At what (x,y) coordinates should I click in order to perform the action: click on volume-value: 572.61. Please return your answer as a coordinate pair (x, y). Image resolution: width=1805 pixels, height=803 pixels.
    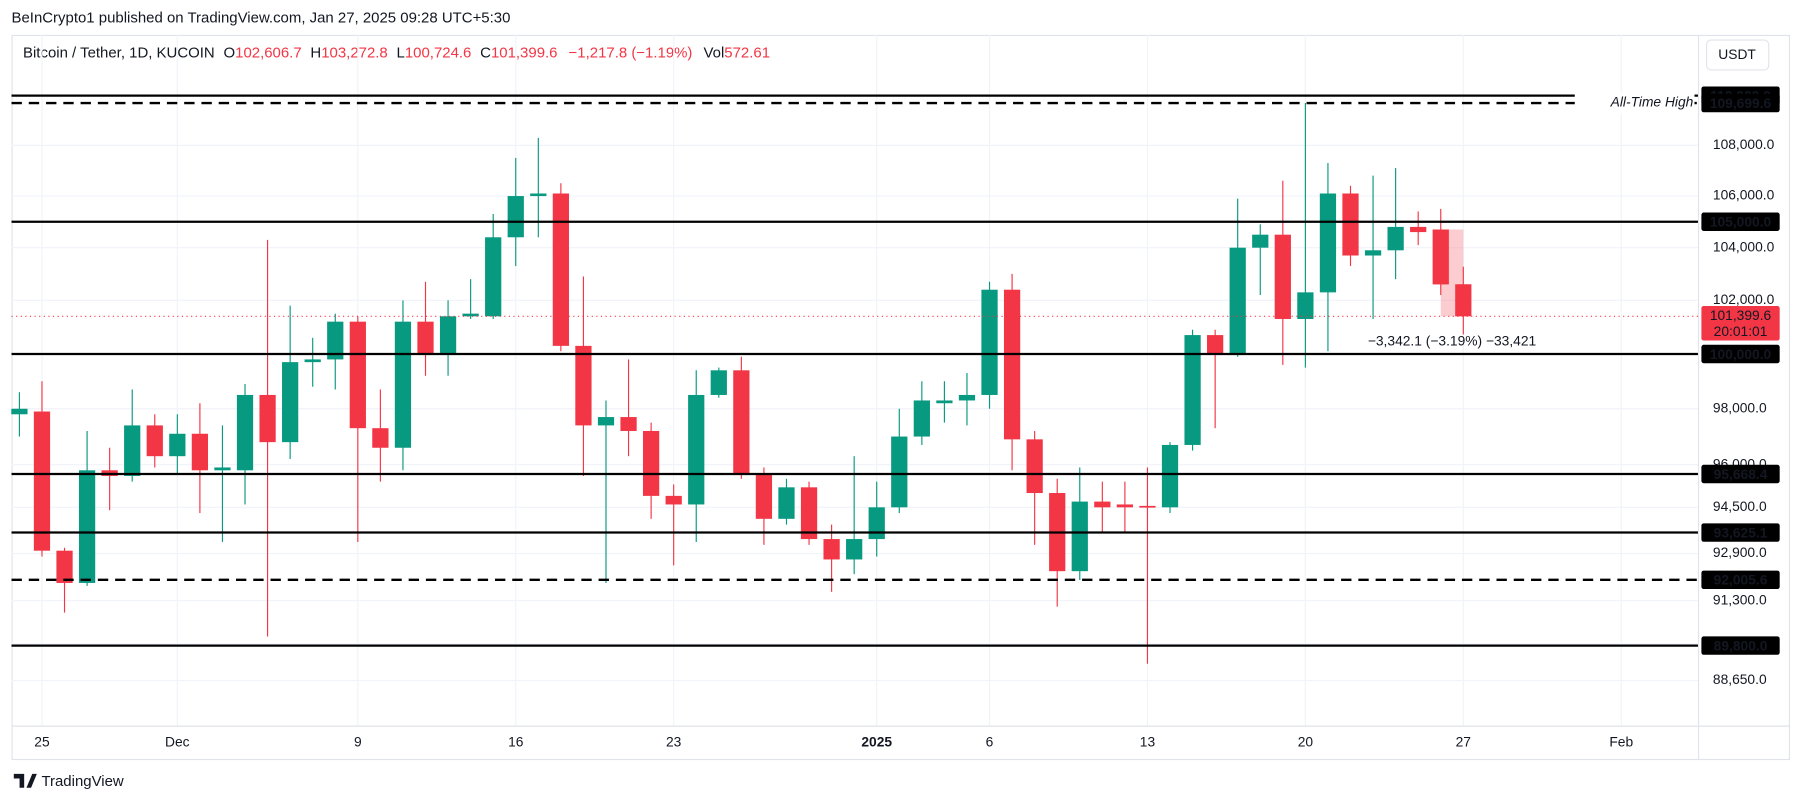
    Looking at the image, I should click on (747, 52).